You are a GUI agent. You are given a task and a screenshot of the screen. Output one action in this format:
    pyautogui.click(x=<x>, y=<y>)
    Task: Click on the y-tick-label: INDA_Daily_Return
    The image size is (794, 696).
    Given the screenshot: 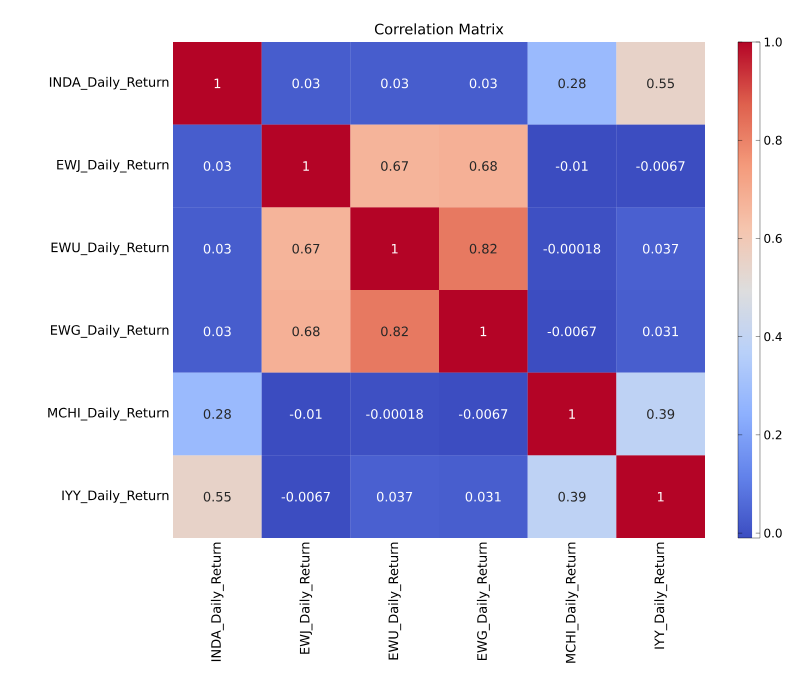 What is the action you would take?
    pyautogui.click(x=109, y=83)
    